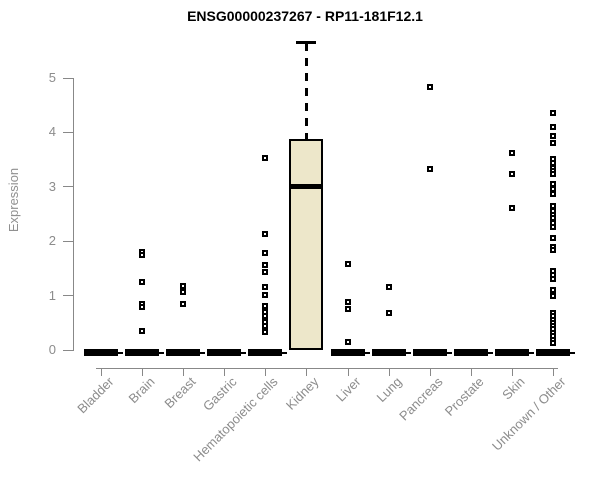  Describe the element at coordinates (306, 91) in the screenshot. I see `upper-whisker-line` at that location.